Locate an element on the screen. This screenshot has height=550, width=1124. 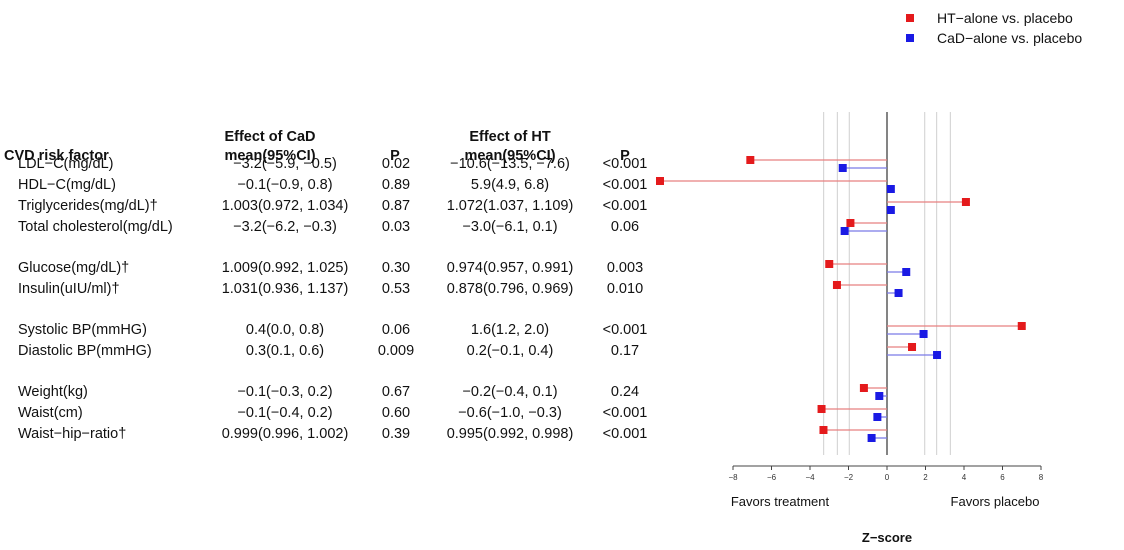
row-cad-p: 0.02 is located at coordinates (396, 164).